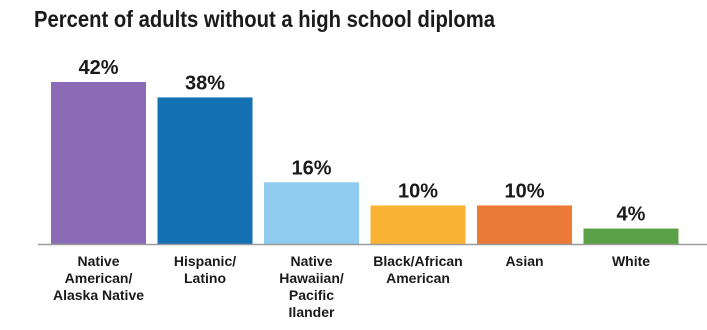 This screenshot has width=707, height=330. I want to click on category-label-line: Ilander, so click(312, 312).